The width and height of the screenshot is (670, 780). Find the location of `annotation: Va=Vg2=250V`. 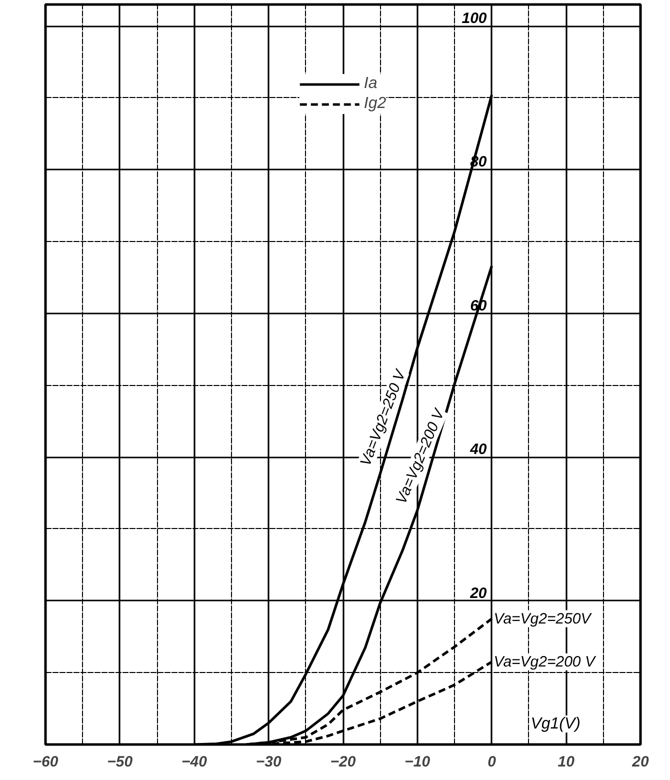

annotation: Va=Vg2=250V is located at coordinates (543, 619).